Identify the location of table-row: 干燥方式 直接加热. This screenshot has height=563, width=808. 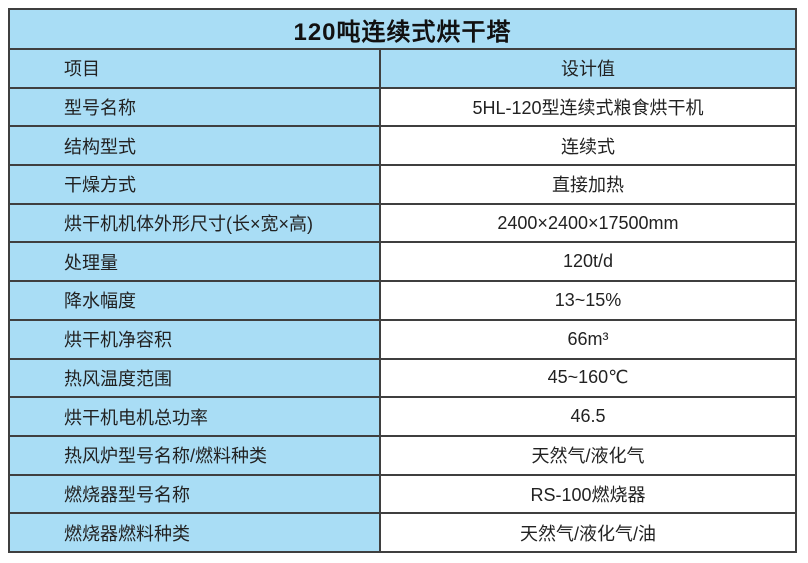
(402, 185).